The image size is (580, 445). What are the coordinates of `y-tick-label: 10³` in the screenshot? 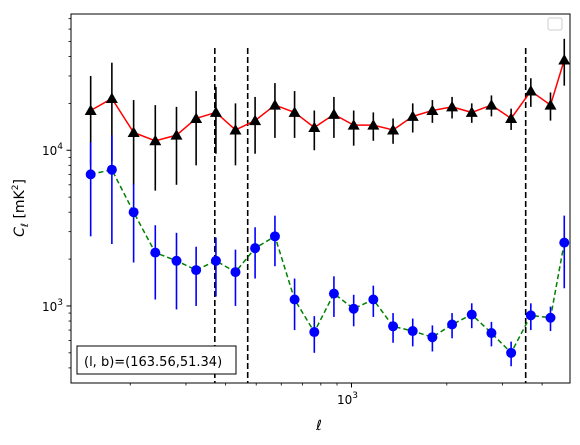 It's located at (52, 306).